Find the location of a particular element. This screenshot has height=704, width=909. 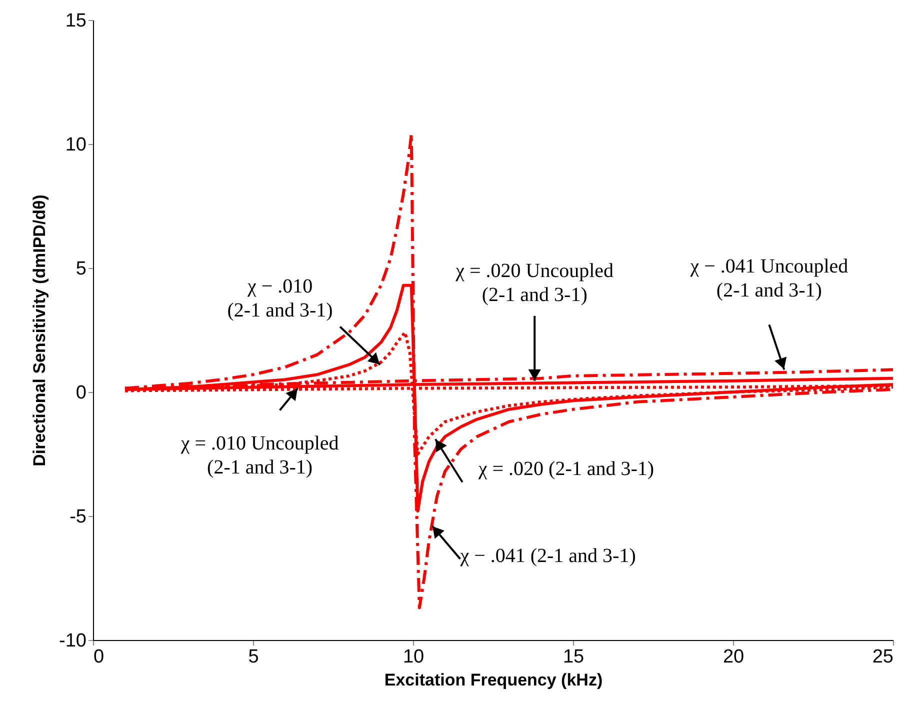

x-tick-label: 20 is located at coordinates (733, 657).